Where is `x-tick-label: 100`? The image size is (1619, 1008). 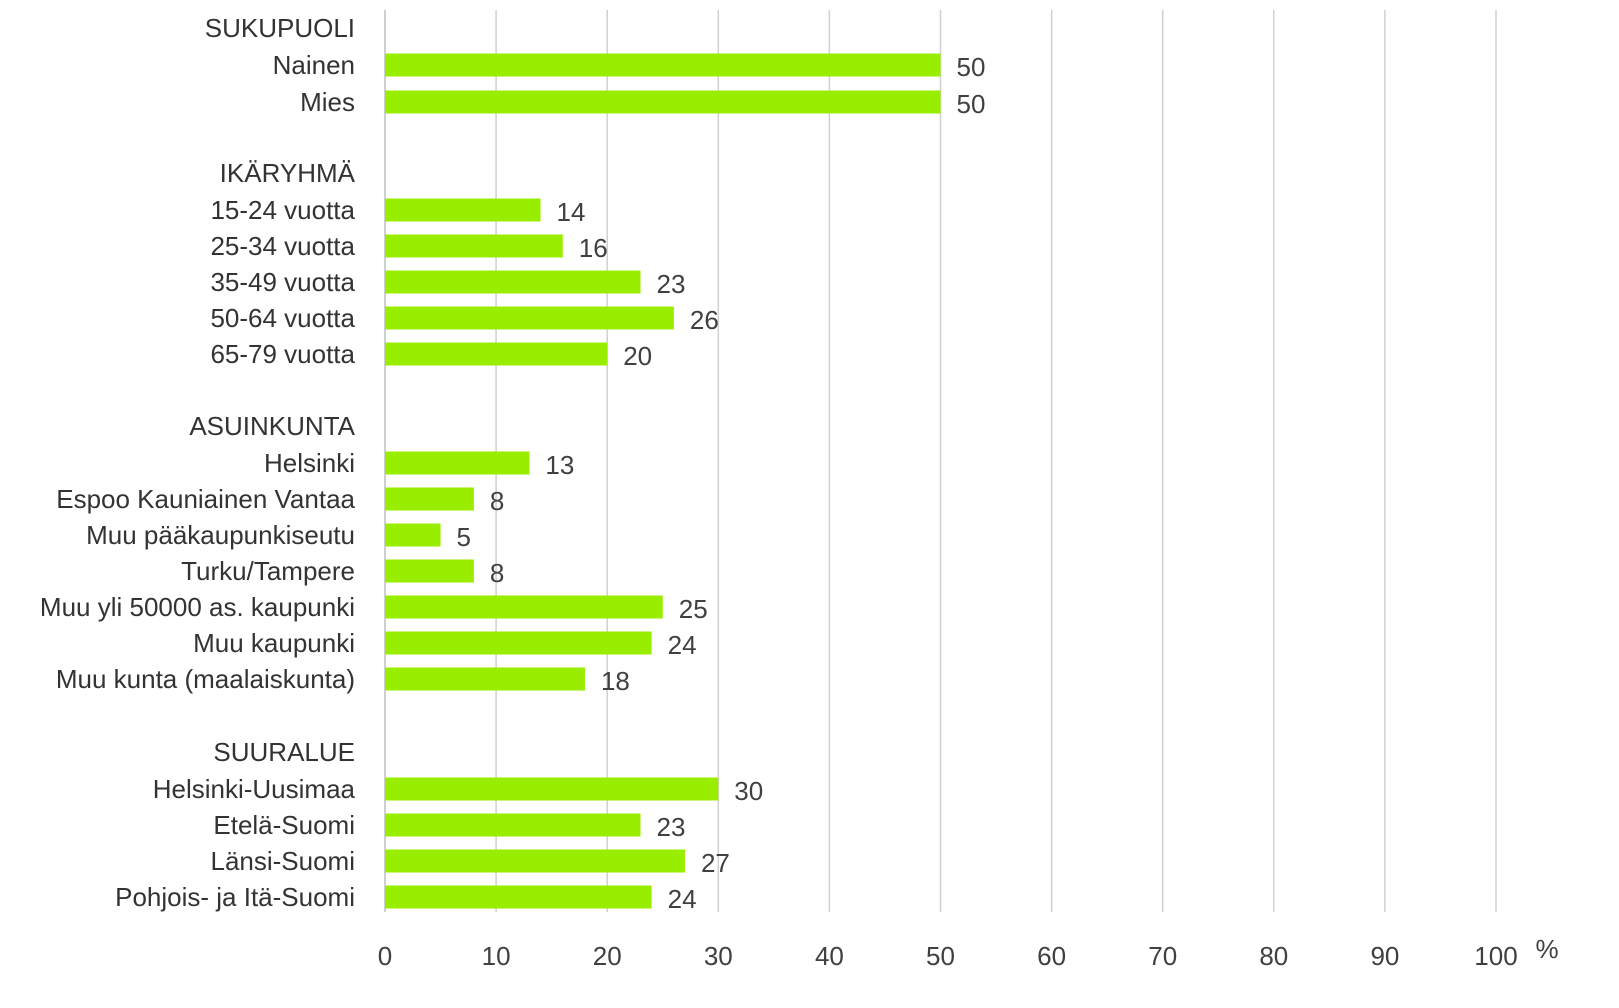 x-tick-label: 100 is located at coordinates (1495, 956).